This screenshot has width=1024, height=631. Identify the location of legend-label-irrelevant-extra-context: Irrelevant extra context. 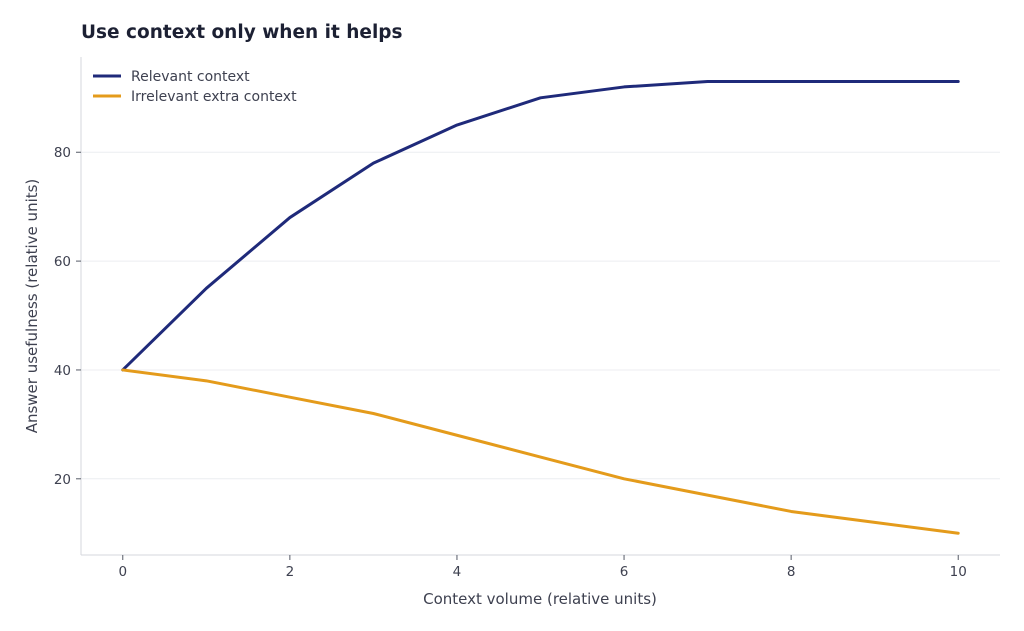
(214, 97).